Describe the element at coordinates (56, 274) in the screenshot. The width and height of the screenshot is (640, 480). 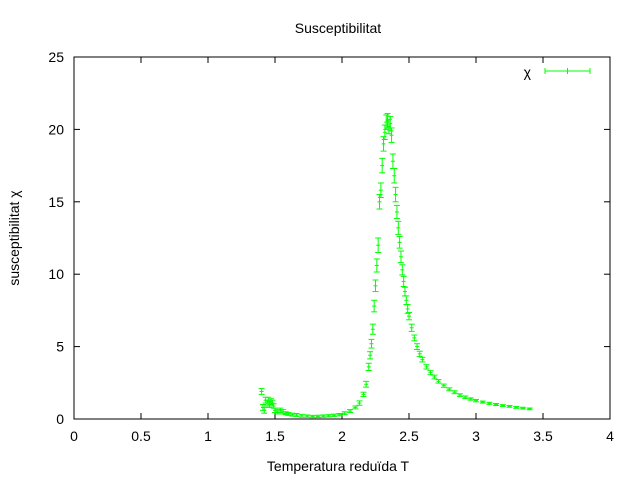
I see `y-tick-label: 10` at that location.